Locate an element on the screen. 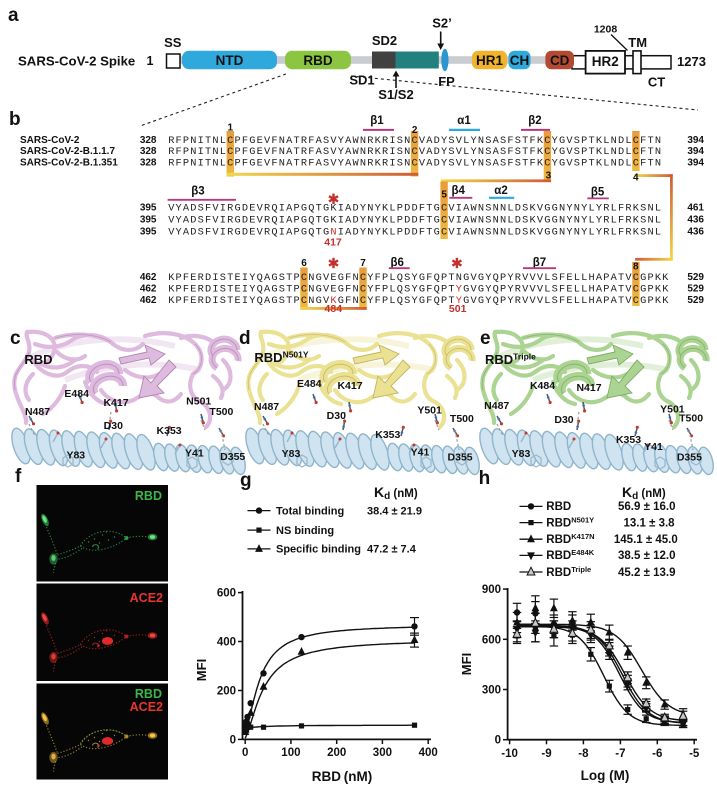 The height and width of the screenshot is (794, 717). svg-text: NTD is located at coordinates (230, 60).